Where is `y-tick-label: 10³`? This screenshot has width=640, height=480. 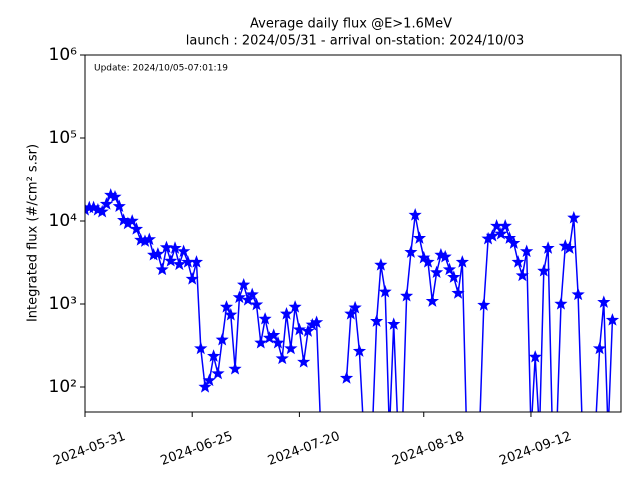 y-tick-label: 10³ is located at coordinates (63, 304).